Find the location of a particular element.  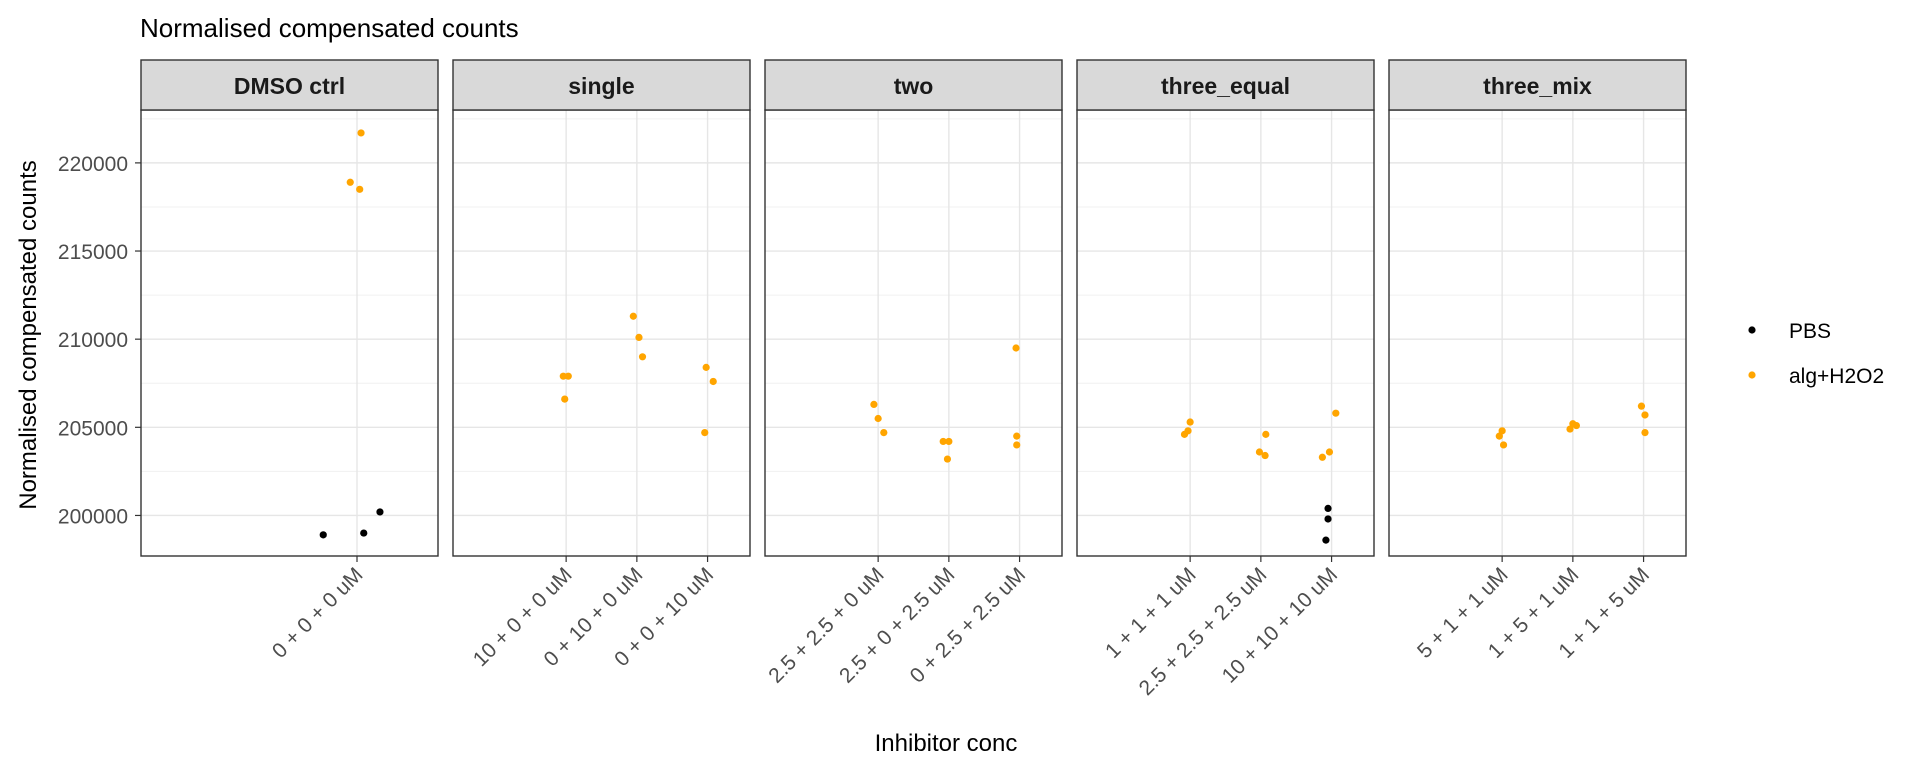

y-tick-label: 210000 is located at coordinates (93, 340).